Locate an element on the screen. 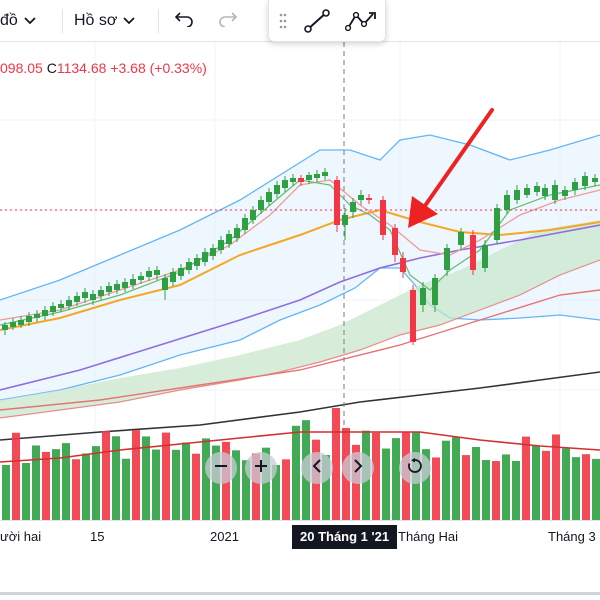  top-toolbar: đồ Hồ sơ is located at coordinates (300, 21).